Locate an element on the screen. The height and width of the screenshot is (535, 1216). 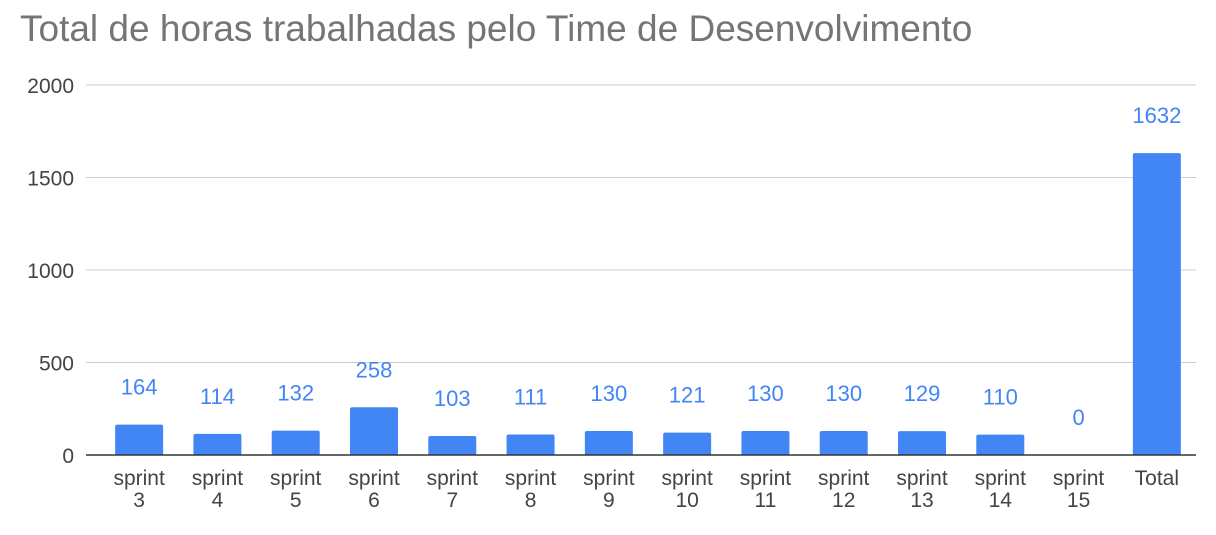
x-tick-label: 4 is located at coordinates (218, 500).